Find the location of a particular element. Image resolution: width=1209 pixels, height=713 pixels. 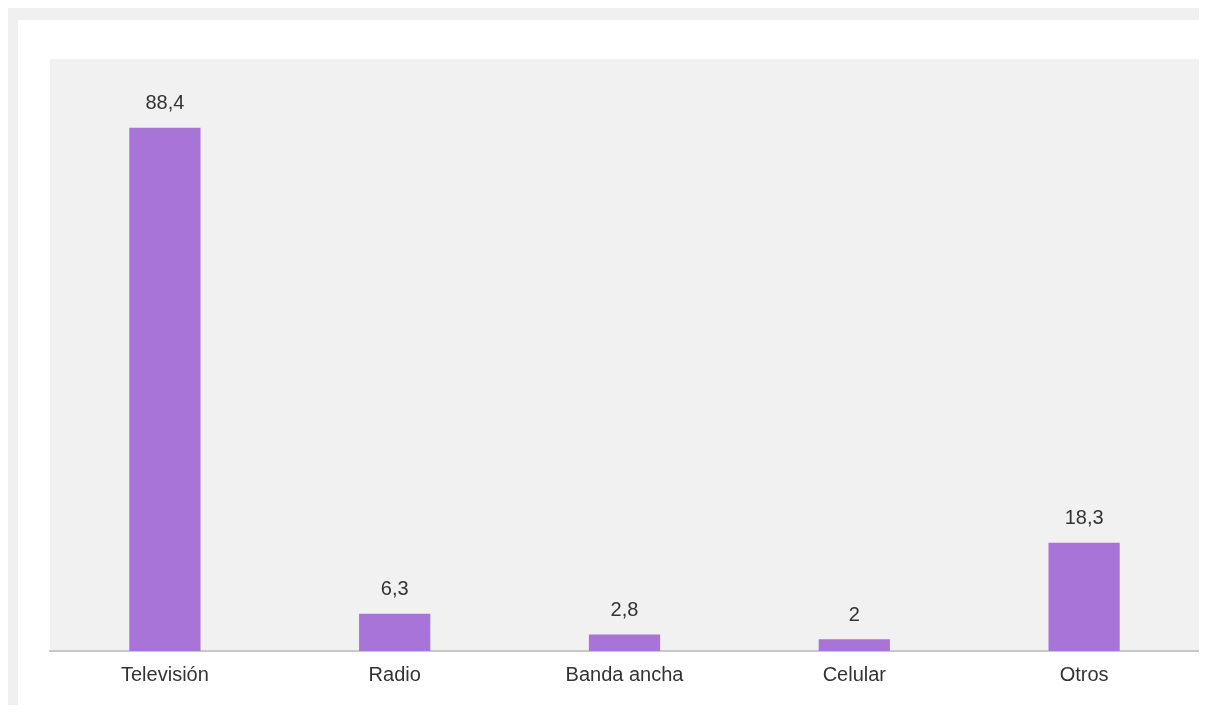

data-label: 2 is located at coordinates (854, 613).